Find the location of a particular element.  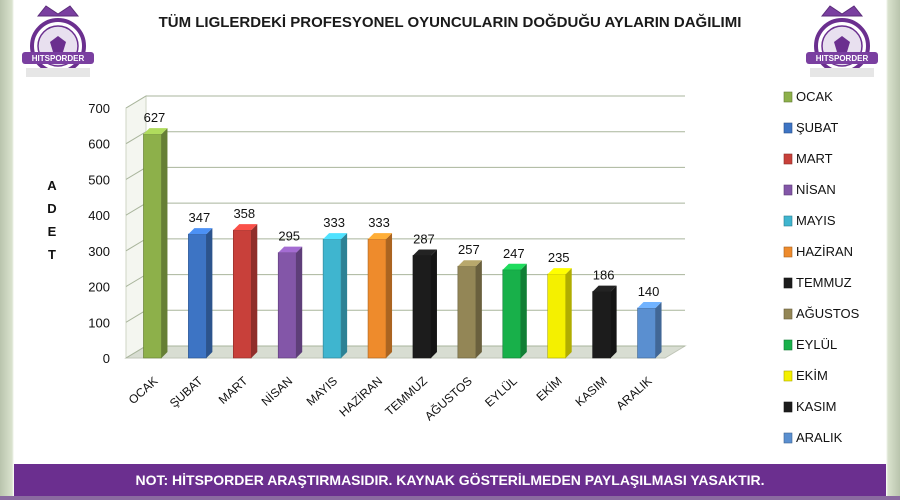

data-label: 347 is located at coordinates (200, 217).